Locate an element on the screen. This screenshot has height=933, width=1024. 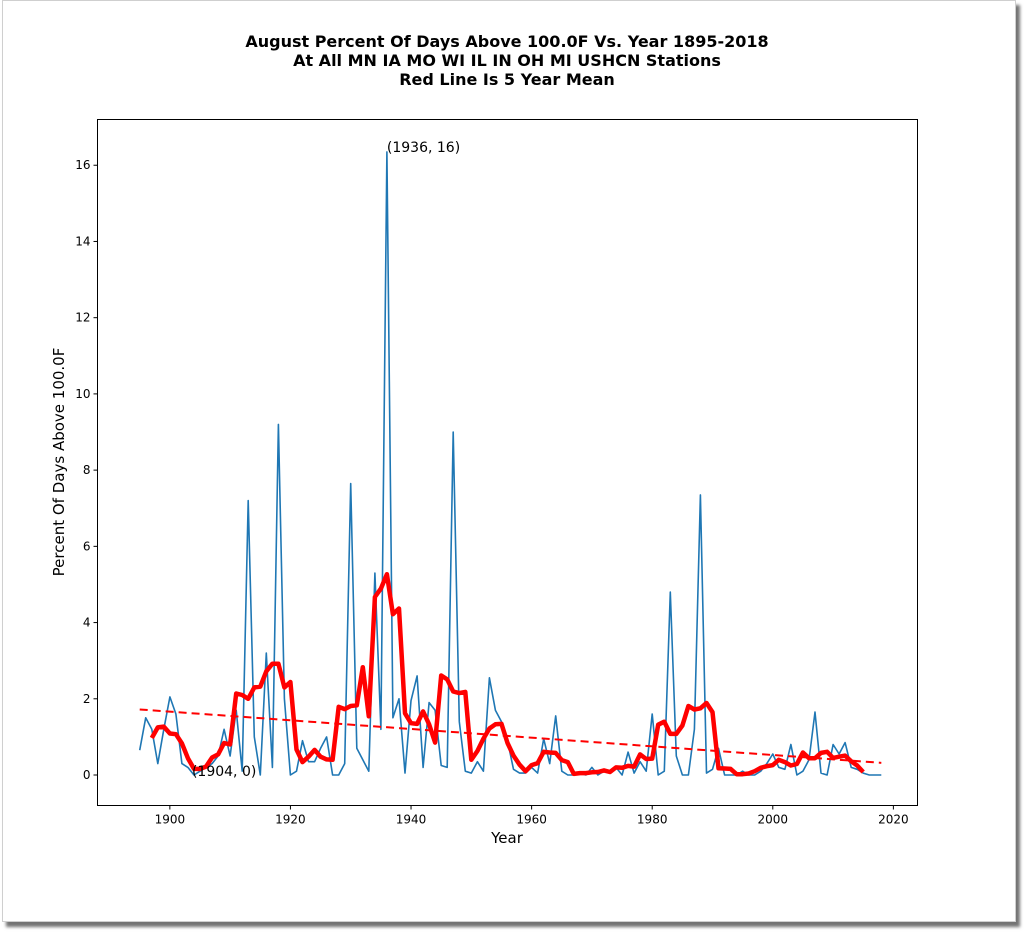
y-tick-label: 8 is located at coordinates (87, 470).